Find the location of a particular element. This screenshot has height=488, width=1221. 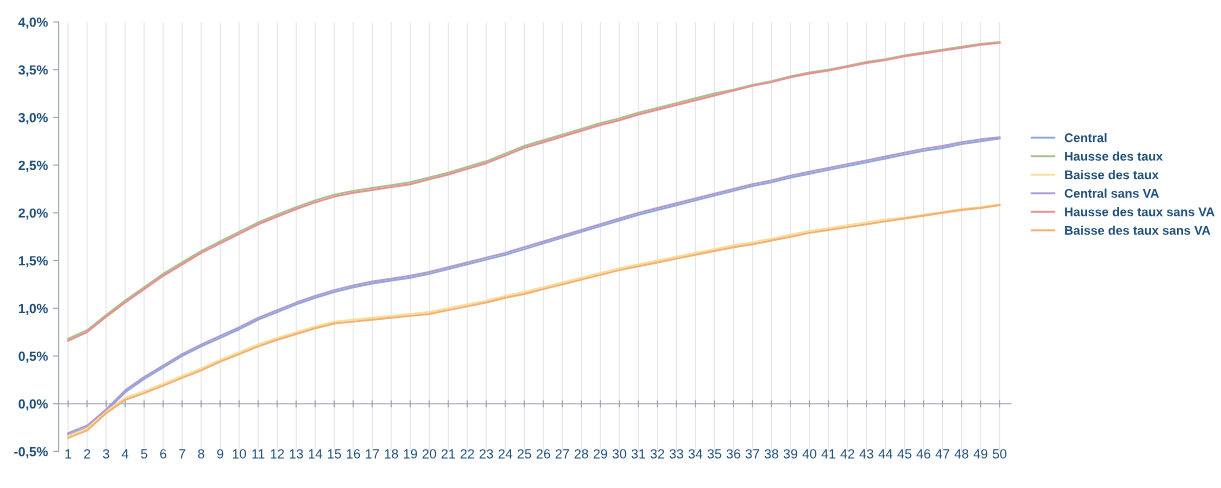

x-tick-label: 11 is located at coordinates (258, 454).